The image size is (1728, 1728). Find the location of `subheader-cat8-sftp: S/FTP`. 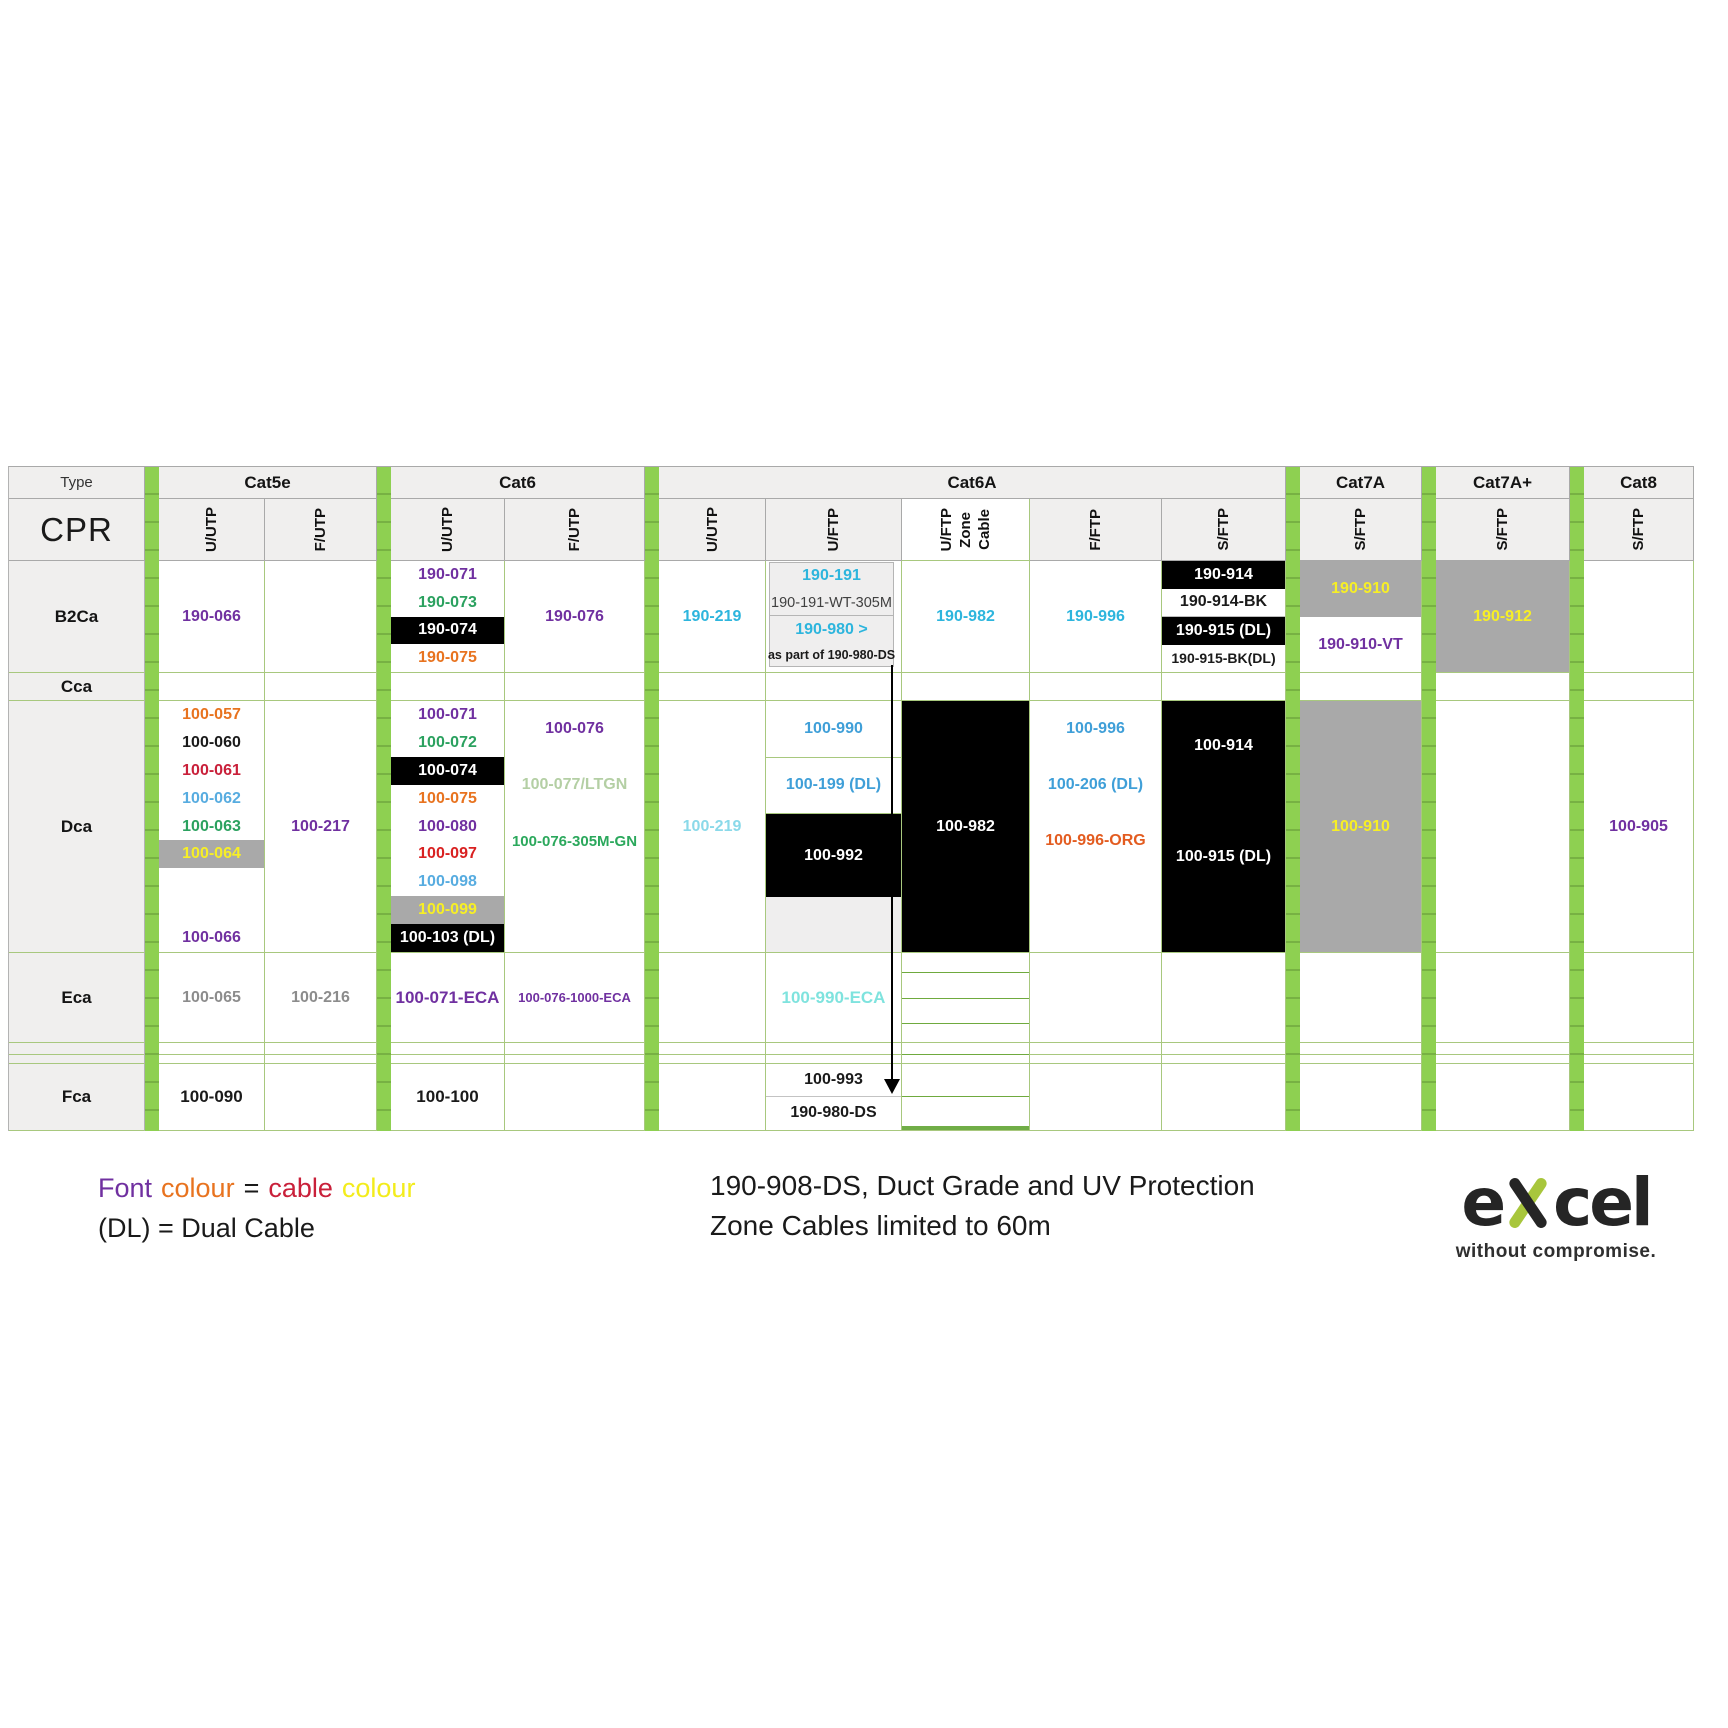

subheader-cat8-sftp: S/FTP is located at coordinates (1639, 530).